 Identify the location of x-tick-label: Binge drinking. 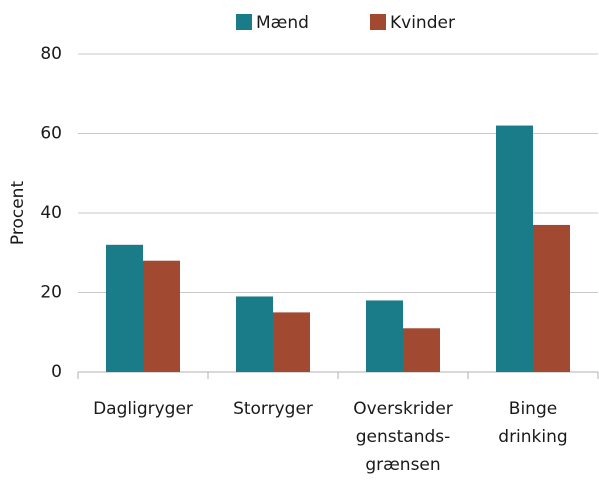
(532, 423).